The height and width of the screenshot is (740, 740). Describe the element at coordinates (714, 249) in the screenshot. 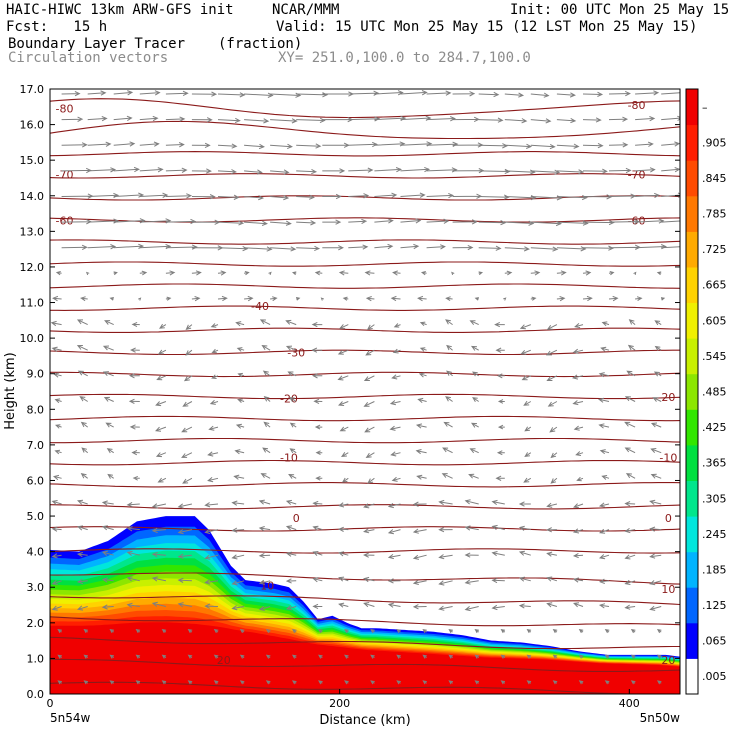

I see `colorbar-label: .725` at that location.